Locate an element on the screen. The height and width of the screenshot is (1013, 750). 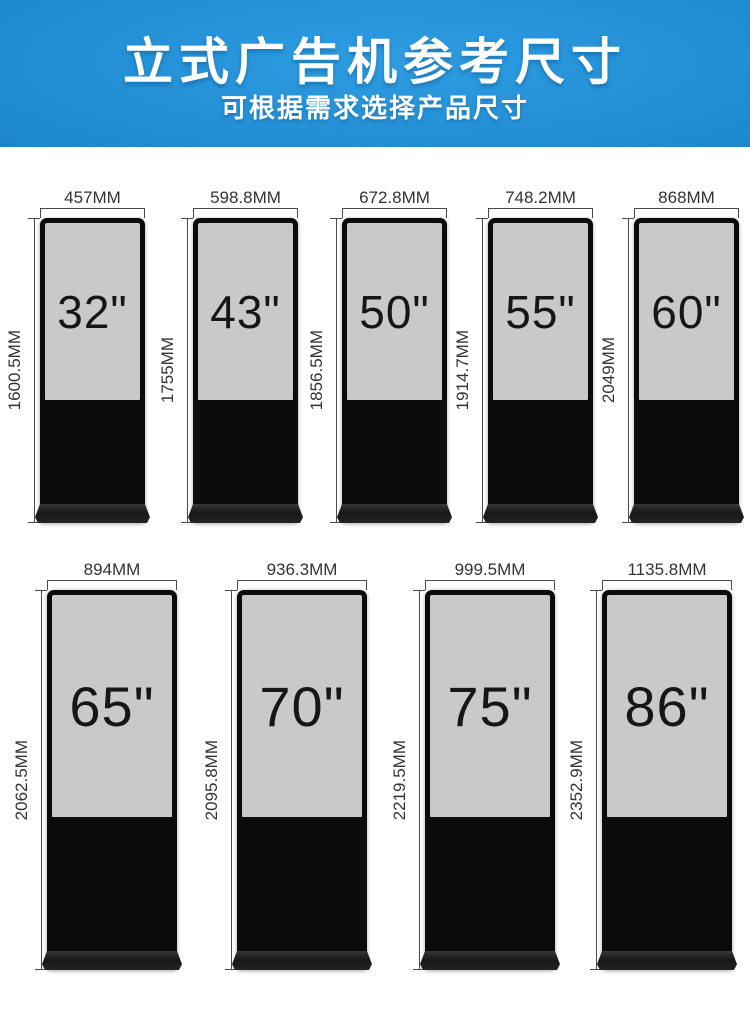
height-dimension-label: 2352.9MM is located at coordinates (576, 780).